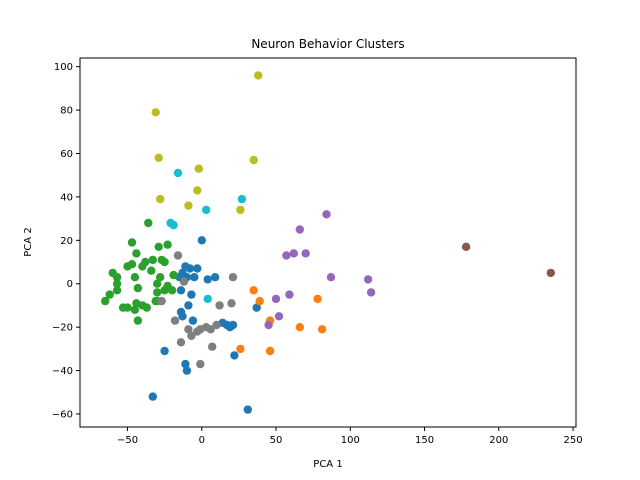 The width and height of the screenshot is (640, 480). I want to click on x-tick-label: −50, so click(127, 440).